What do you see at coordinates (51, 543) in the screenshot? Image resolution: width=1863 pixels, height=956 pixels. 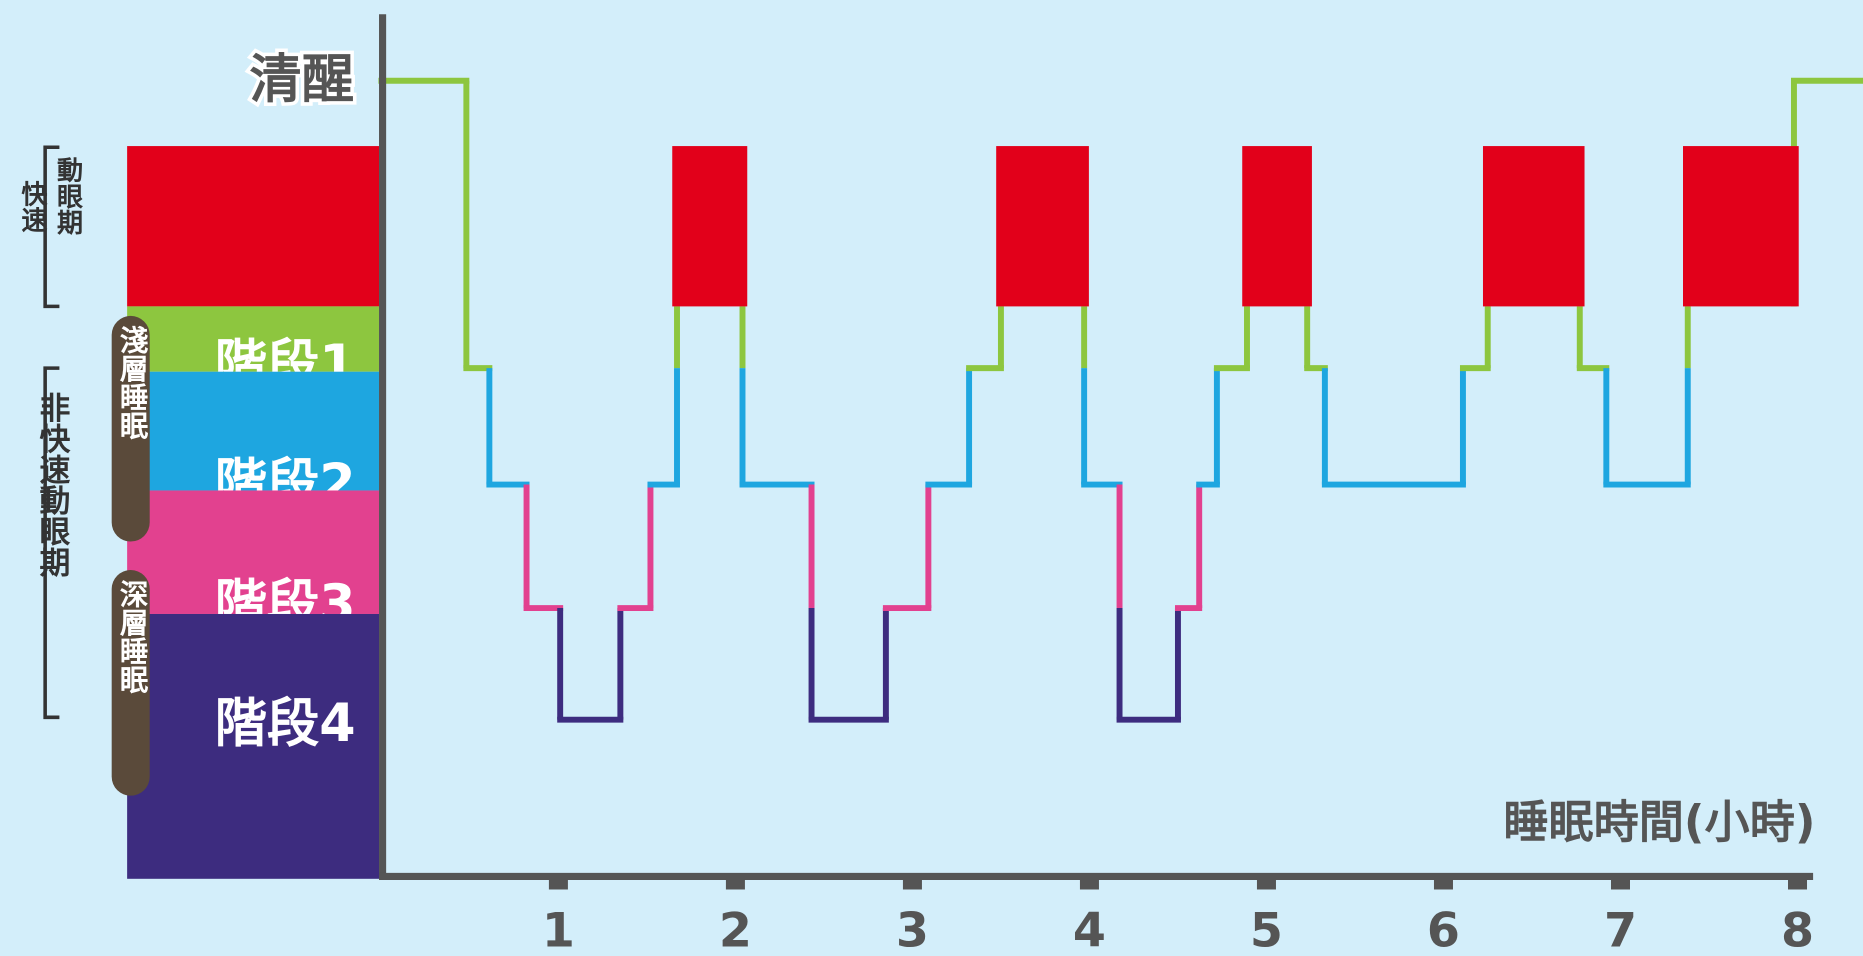 I see `nrem-bracket` at bounding box center [51, 543].